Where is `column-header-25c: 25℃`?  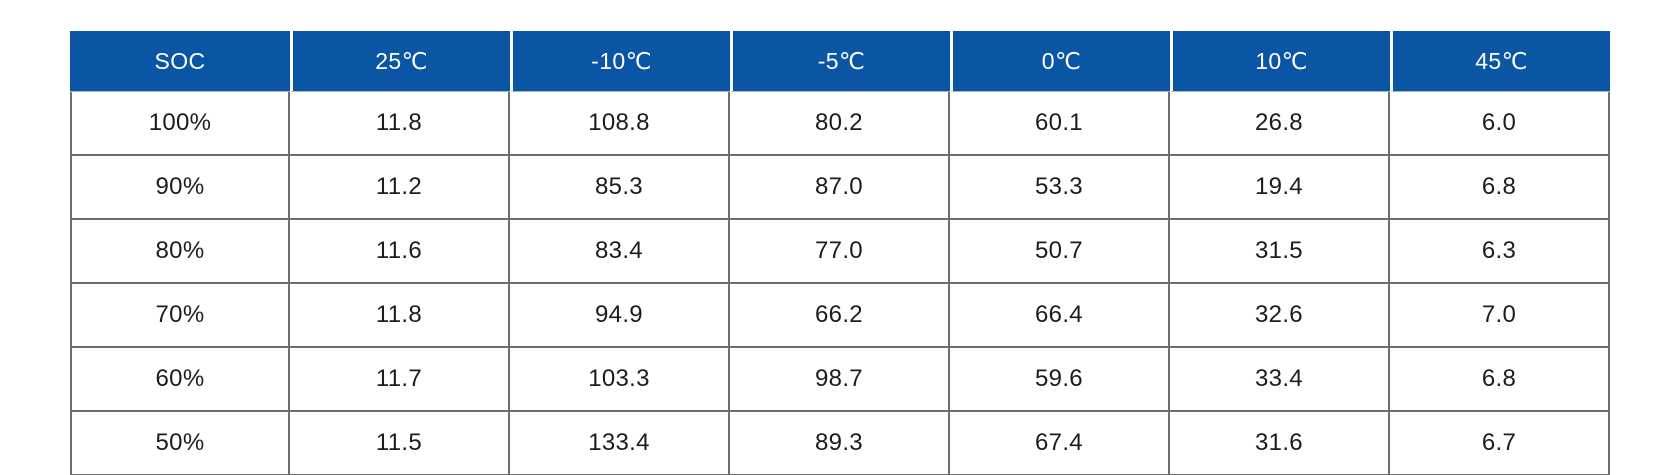
column-header-25c: 25℃ is located at coordinates (400, 61).